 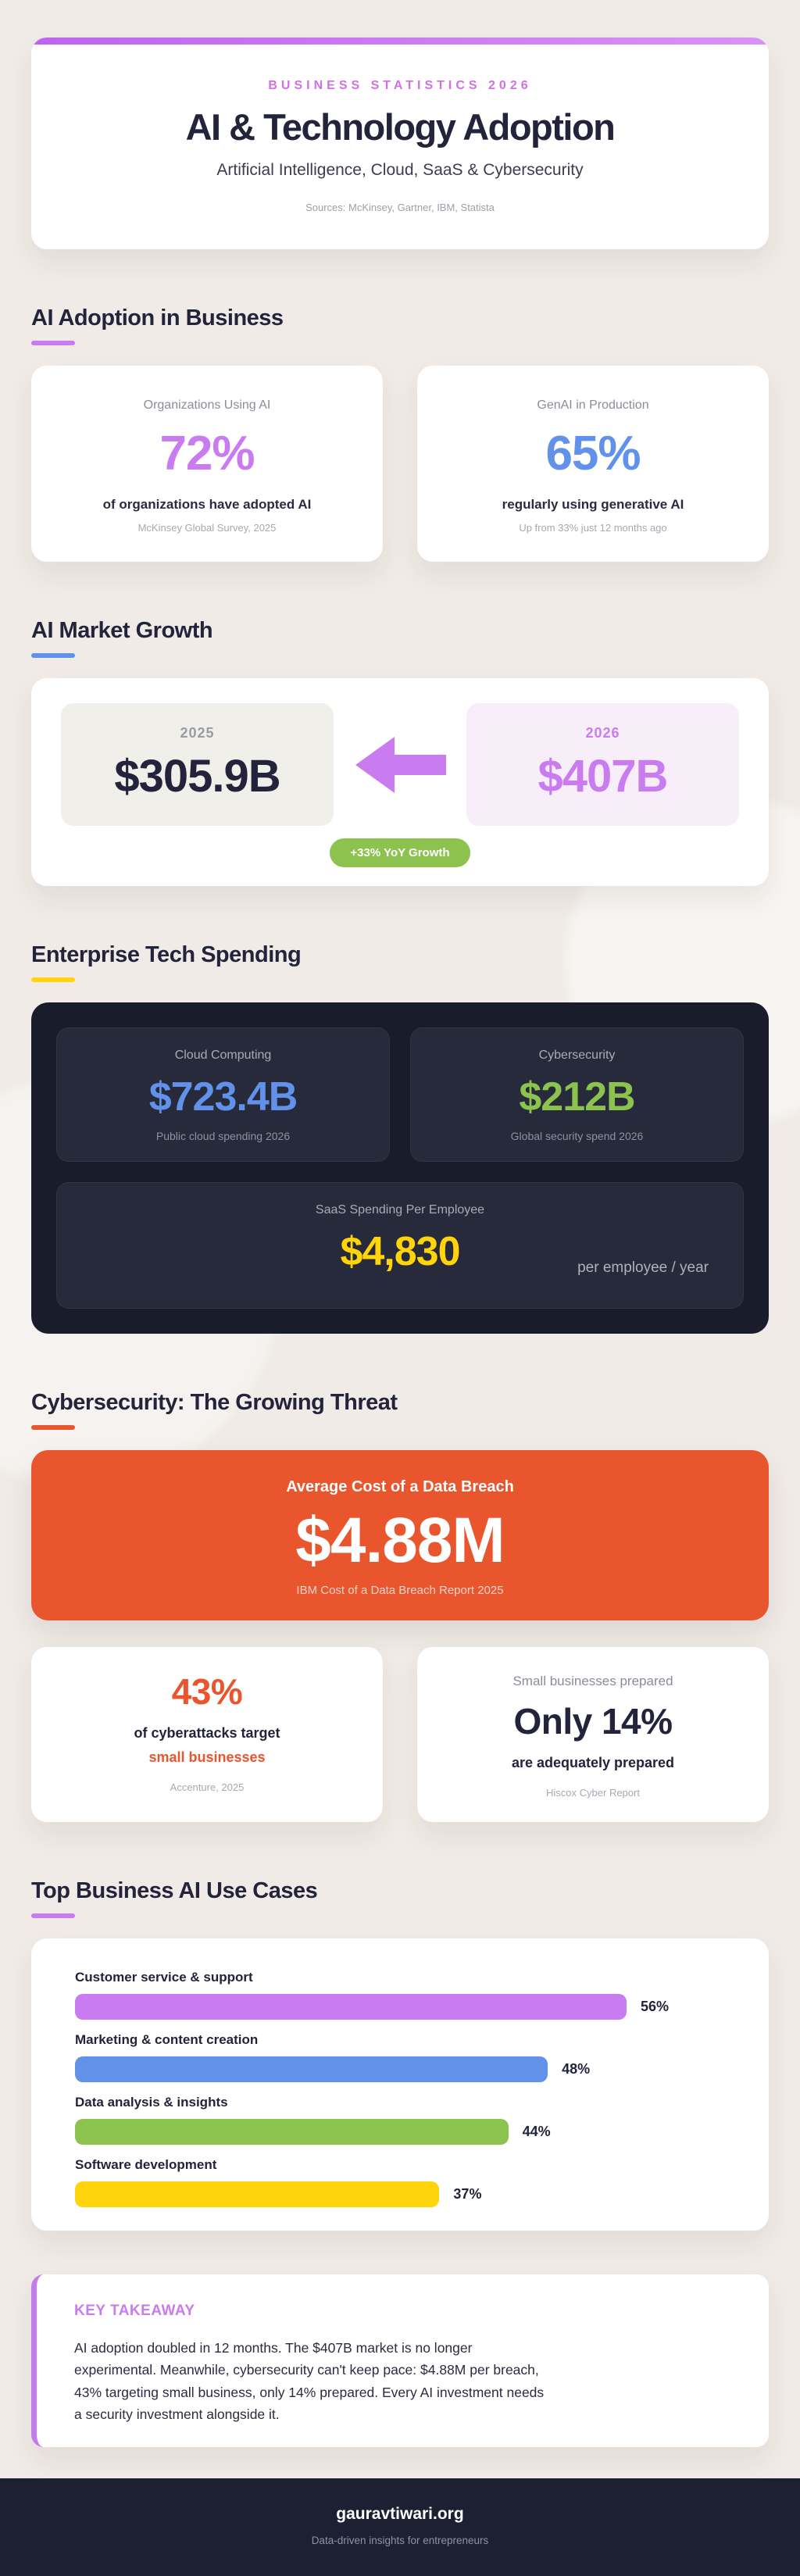 What do you see at coordinates (400, 1486) in the screenshot?
I see `stat-label: Average Cost of a Data Breach` at bounding box center [400, 1486].